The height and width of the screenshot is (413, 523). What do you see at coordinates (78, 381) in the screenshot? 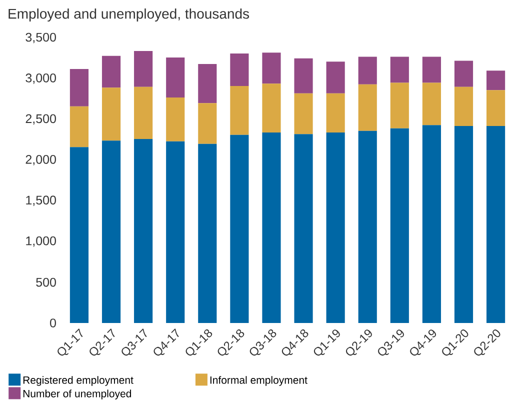
I see `legend-label: Registered employment` at bounding box center [78, 381].